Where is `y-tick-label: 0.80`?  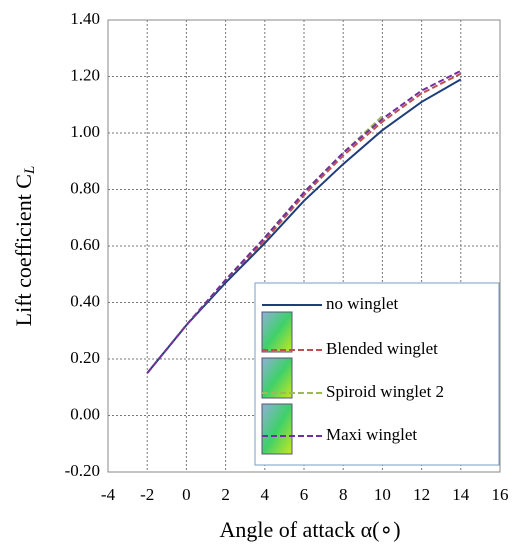
y-tick-label: 0.80 is located at coordinates (85, 187).